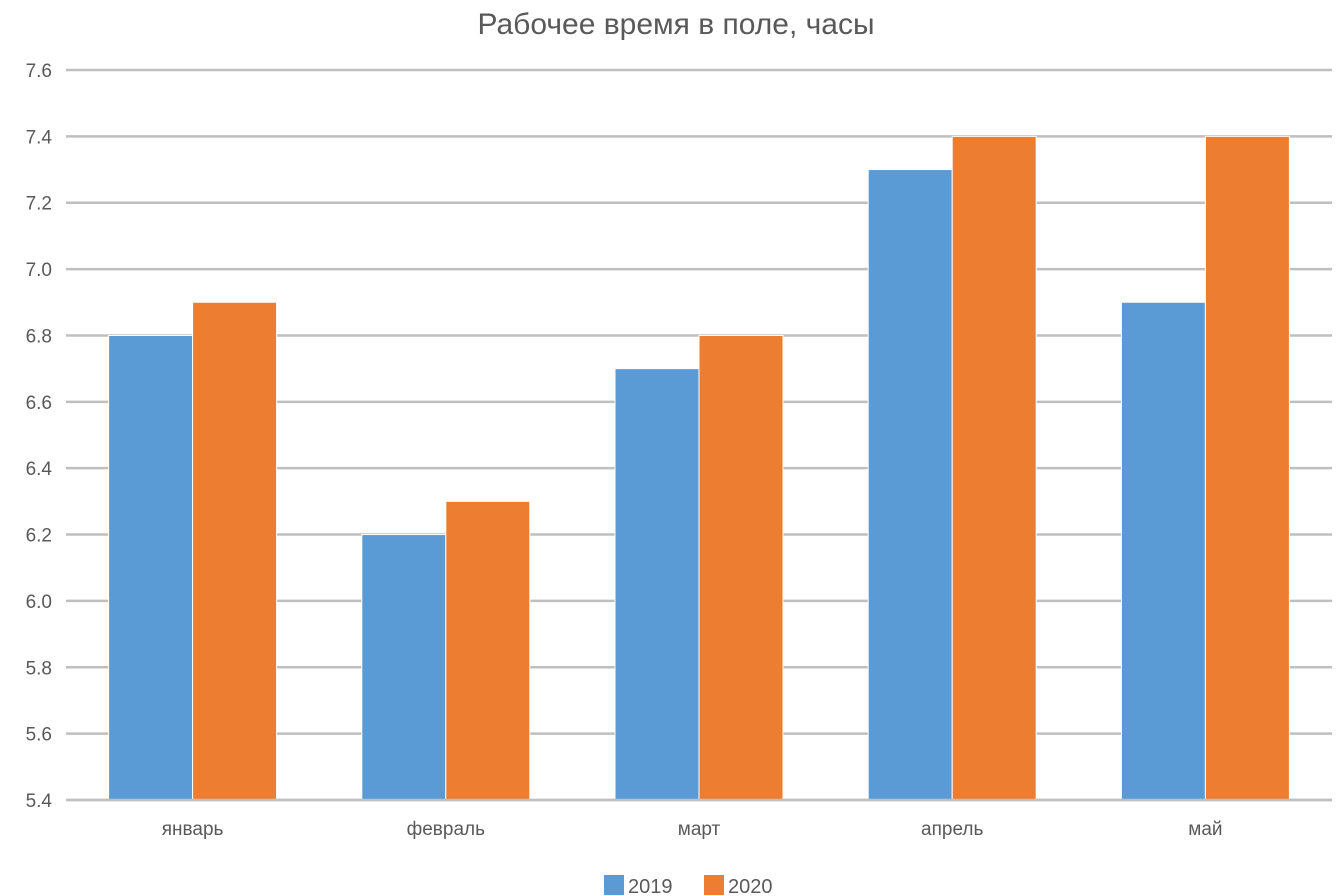 The image size is (1343, 896). I want to click on legend-label: 2019, so click(650, 886).